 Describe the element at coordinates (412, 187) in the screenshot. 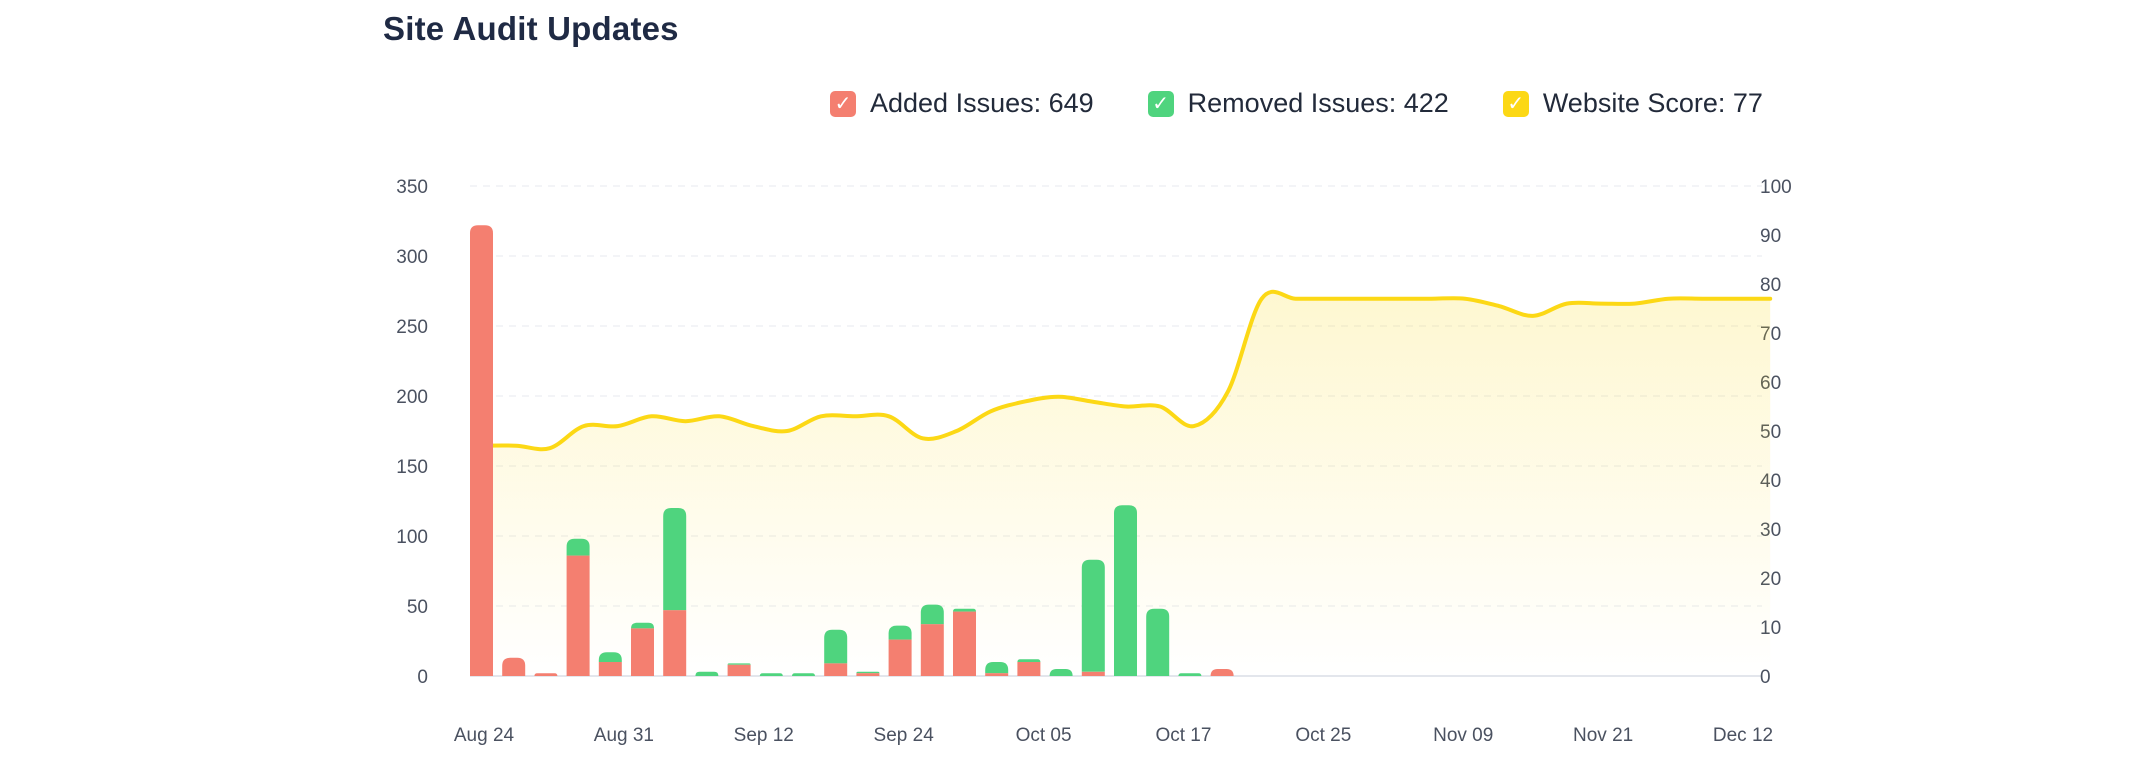

I see `y-left-tick-label: 350` at that location.